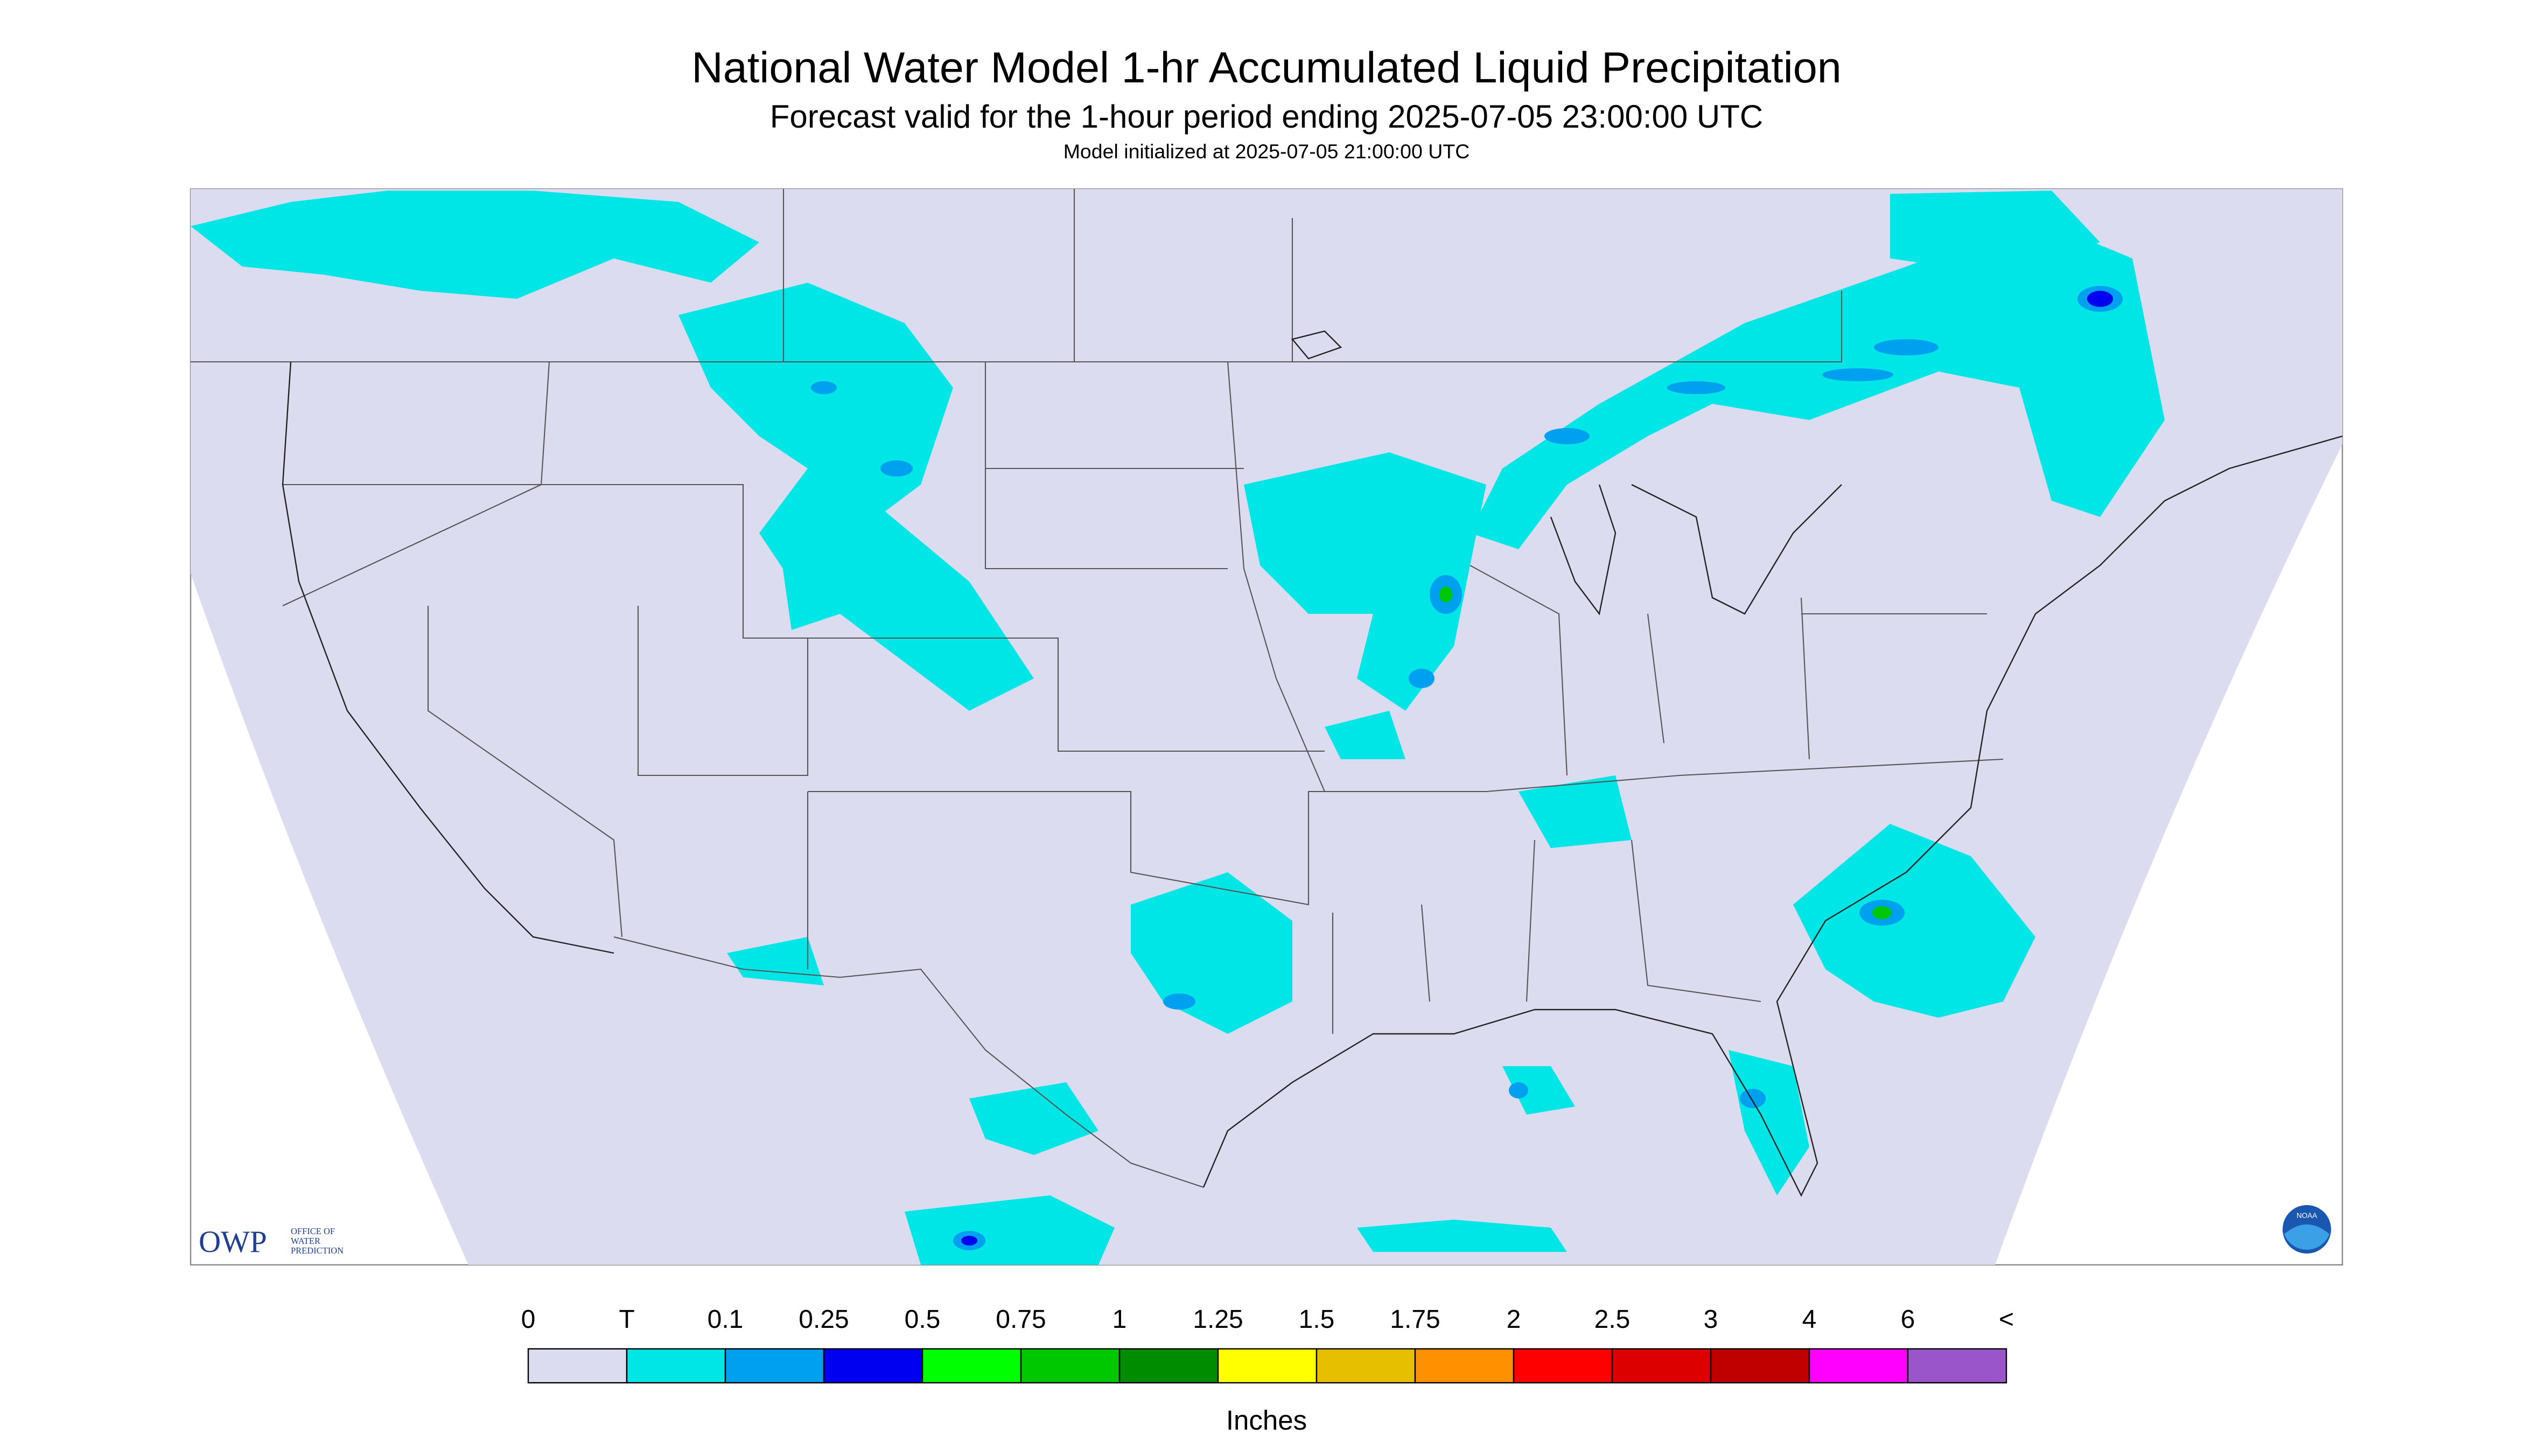 The width and height of the screenshot is (2533, 1456). Describe the element at coordinates (2307, 1216) in the screenshot. I see `noaa-label: NOAA` at that location.